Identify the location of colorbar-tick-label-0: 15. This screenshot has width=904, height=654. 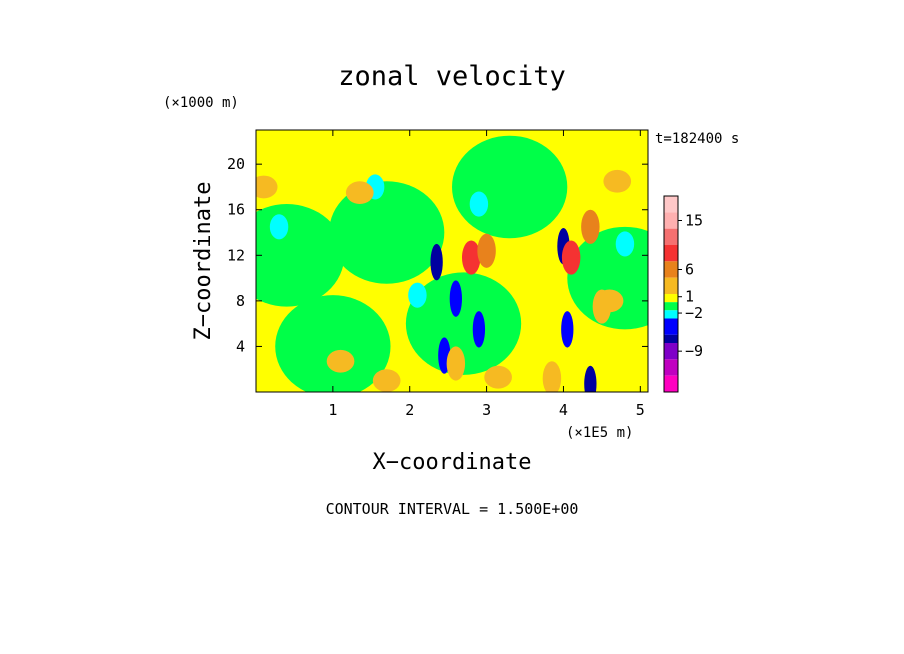
(694, 221).